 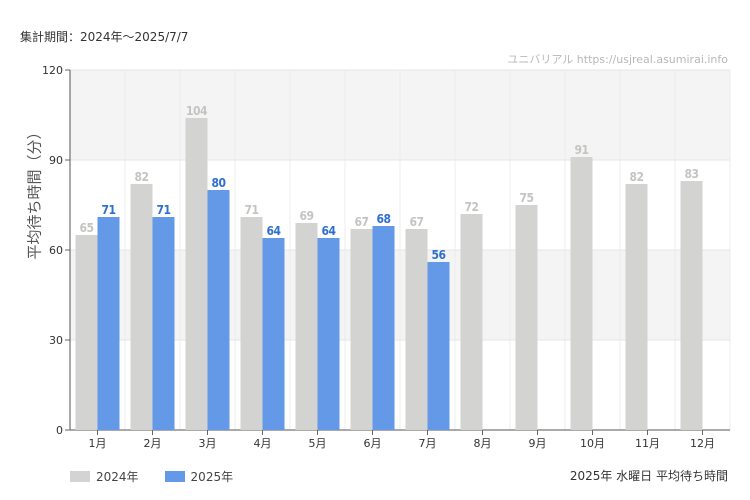 What do you see at coordinates (80, 476) in the screenshot?
I see `legend-swatch-2024` at bounding box center [80, 476].